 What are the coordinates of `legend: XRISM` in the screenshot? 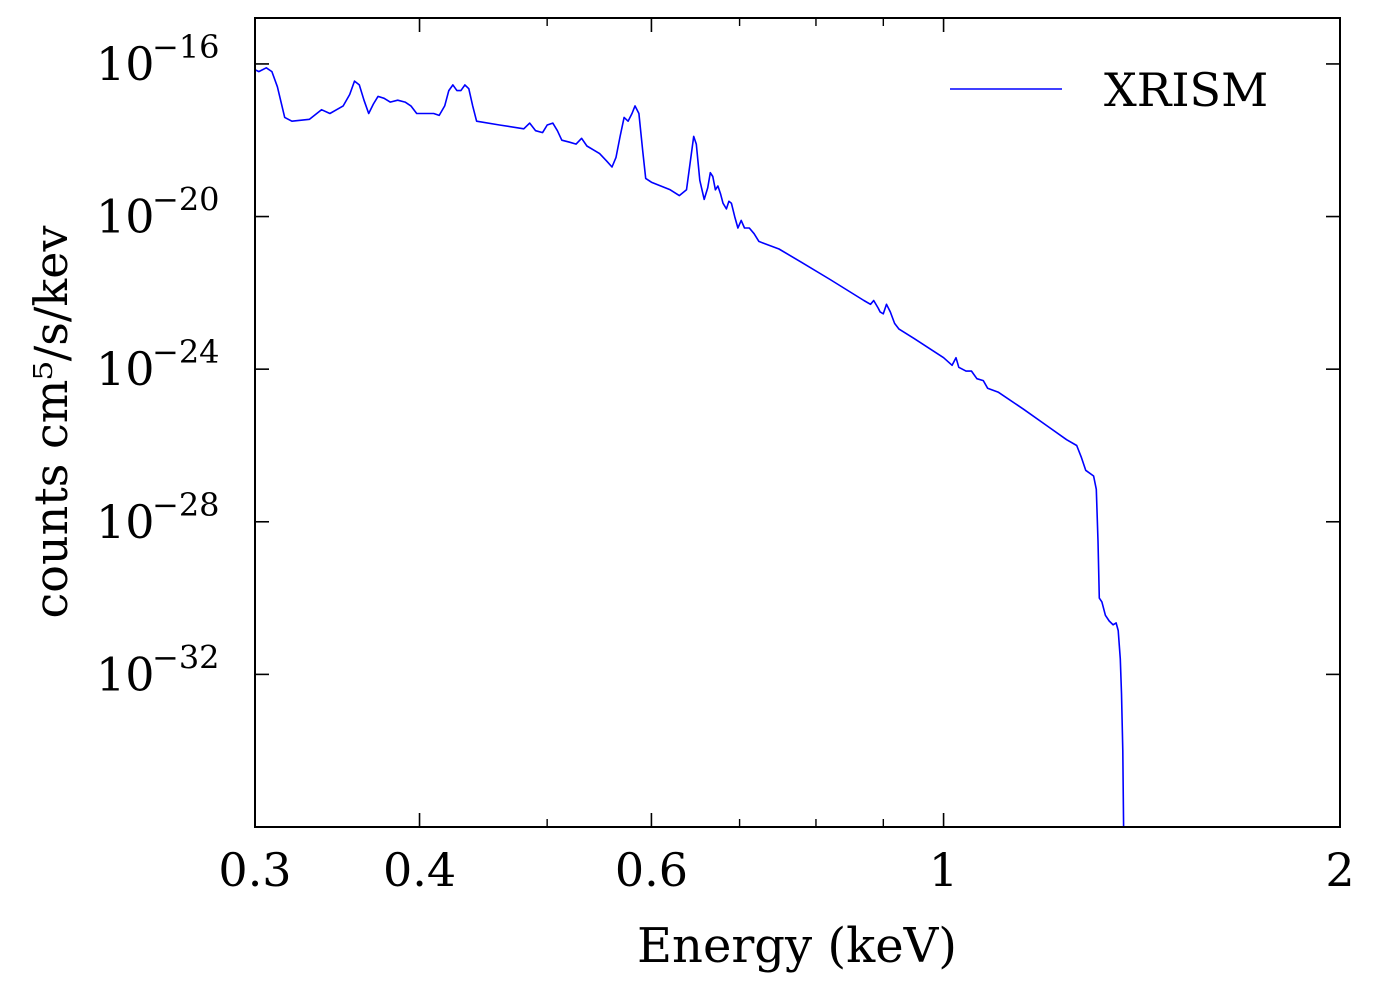 It's located at (1109, 90).